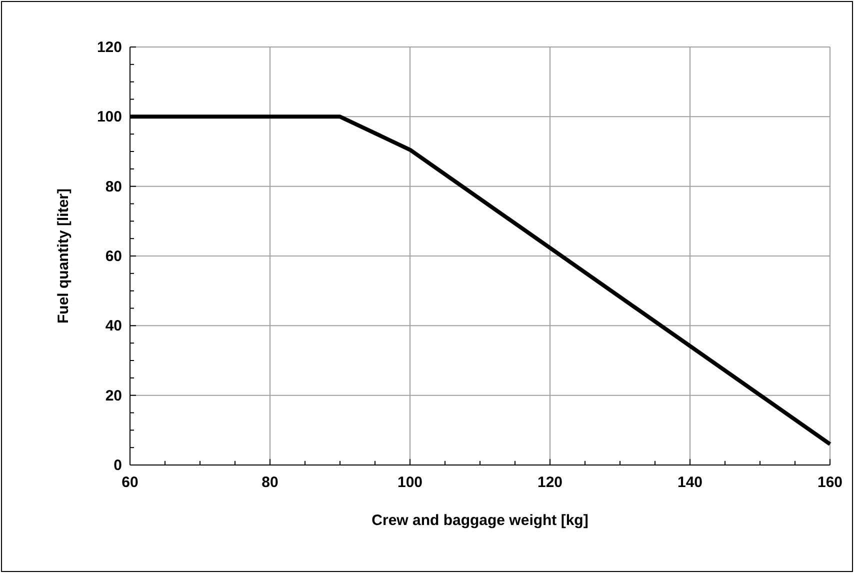 The image size is (854, 573). Describe the element at coordinates (113, 256) in the screenshot. I see `y-tick-label: 60` at that location.